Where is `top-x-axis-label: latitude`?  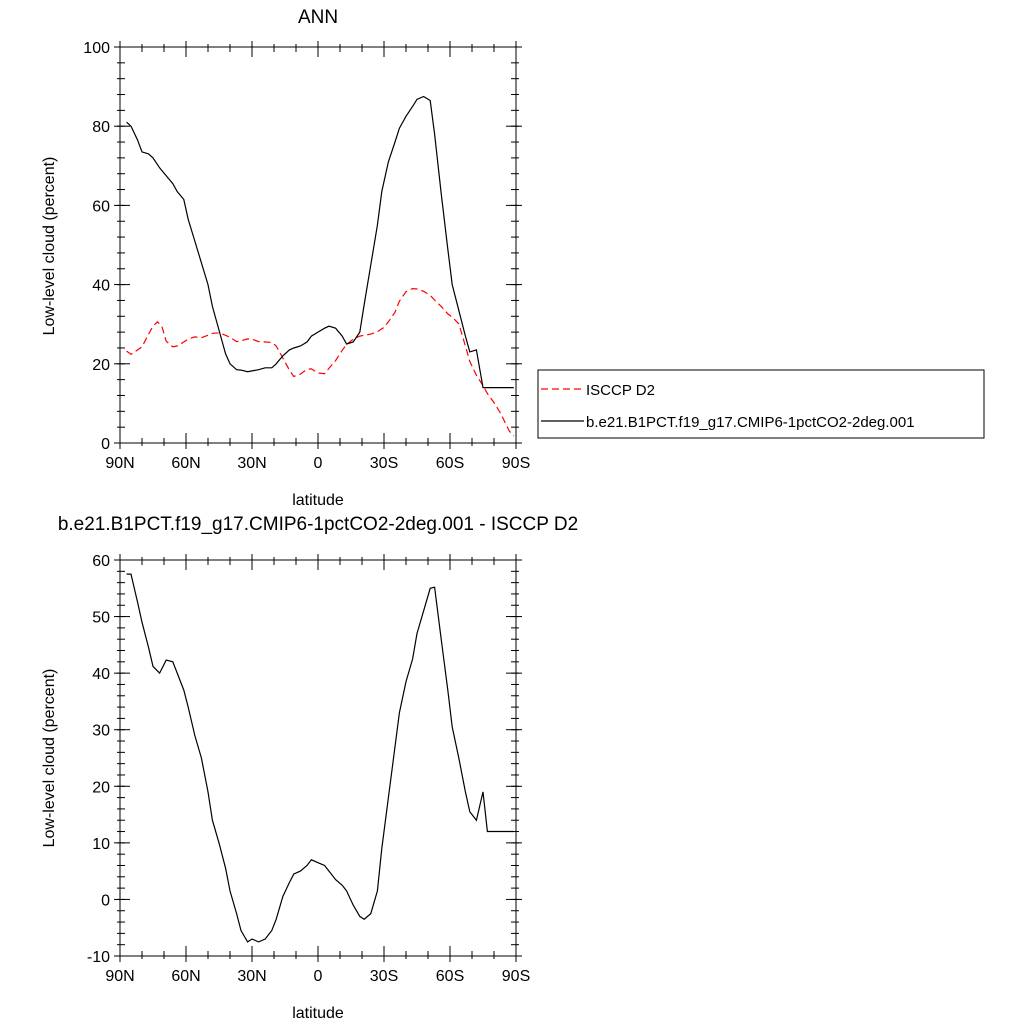
top-x-axis-label: latitude is located at coordinates (318, 500).